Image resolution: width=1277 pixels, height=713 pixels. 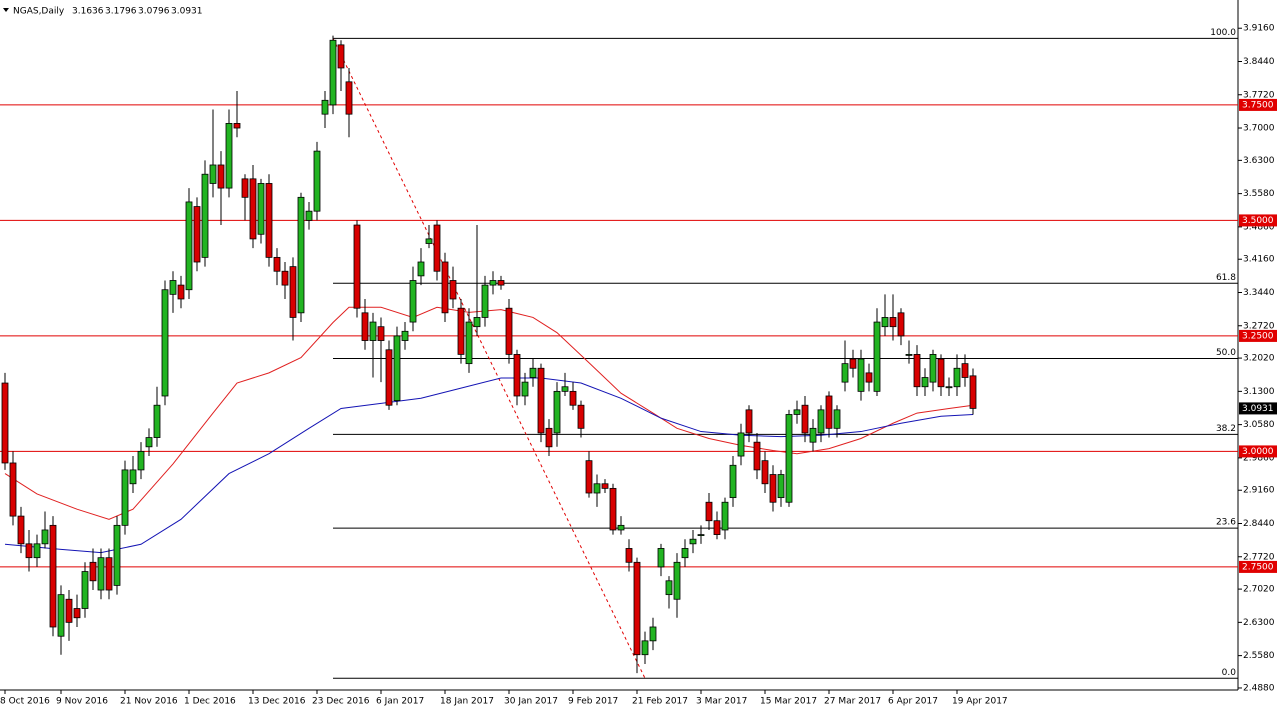 I want to click on level-label: 3.7500, so click(x=1258, y=105).